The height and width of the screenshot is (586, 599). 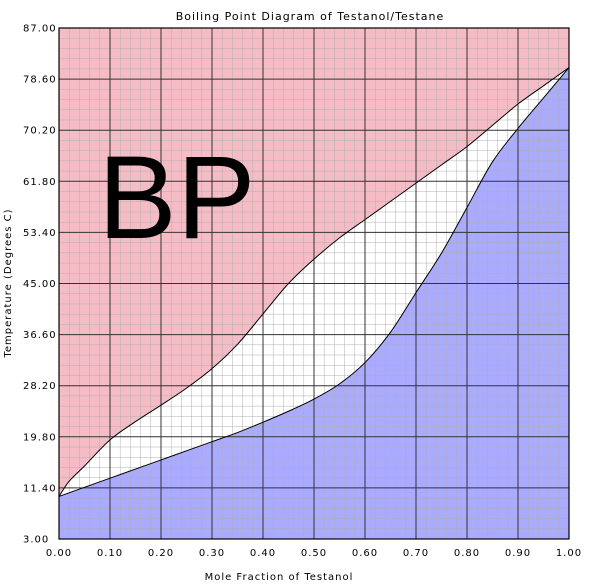 I want to click on x-axis-label: Mole Fraction of Testanol, so click(x=279, y=577).